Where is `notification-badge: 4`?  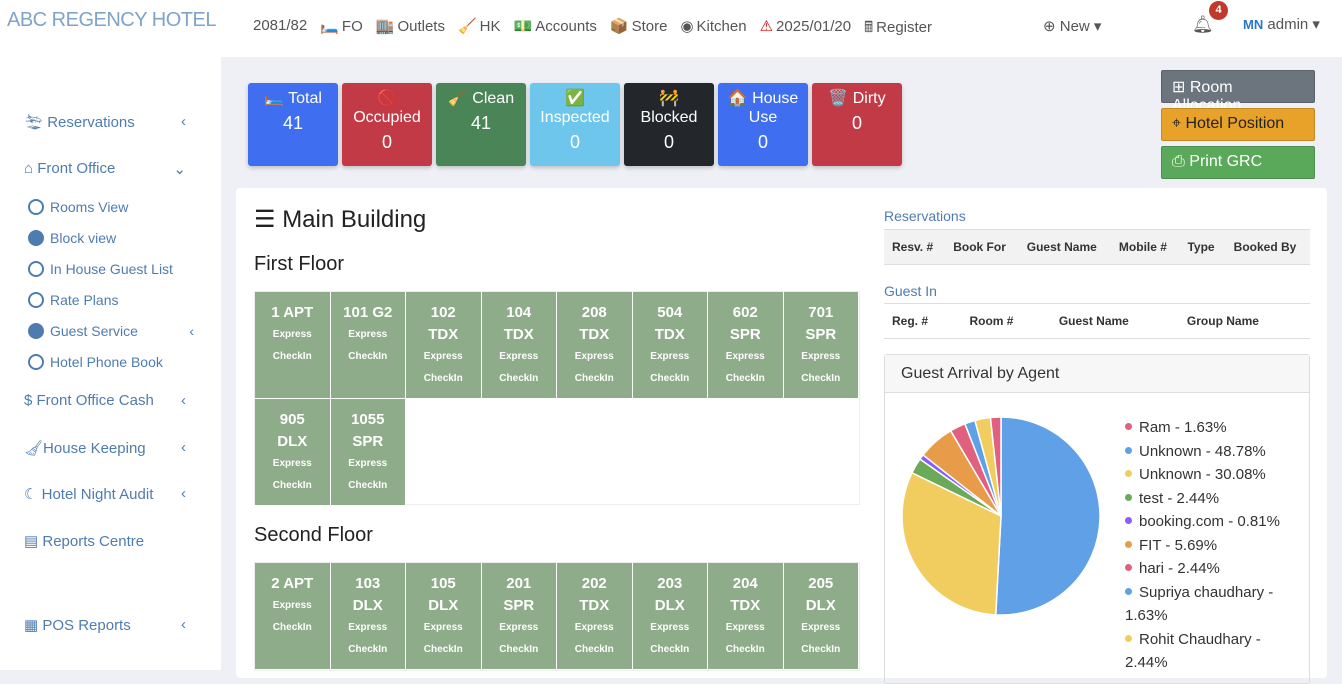
notification-badge: 4 is located at coordinates (1218, 10).